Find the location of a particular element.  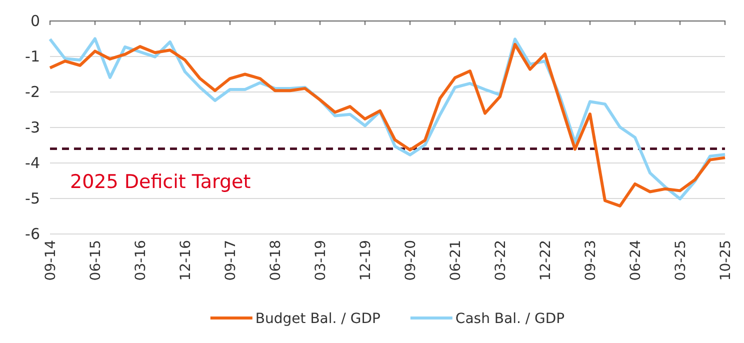

x-tick-label: 12-19 is located at coordinates (366, 260).